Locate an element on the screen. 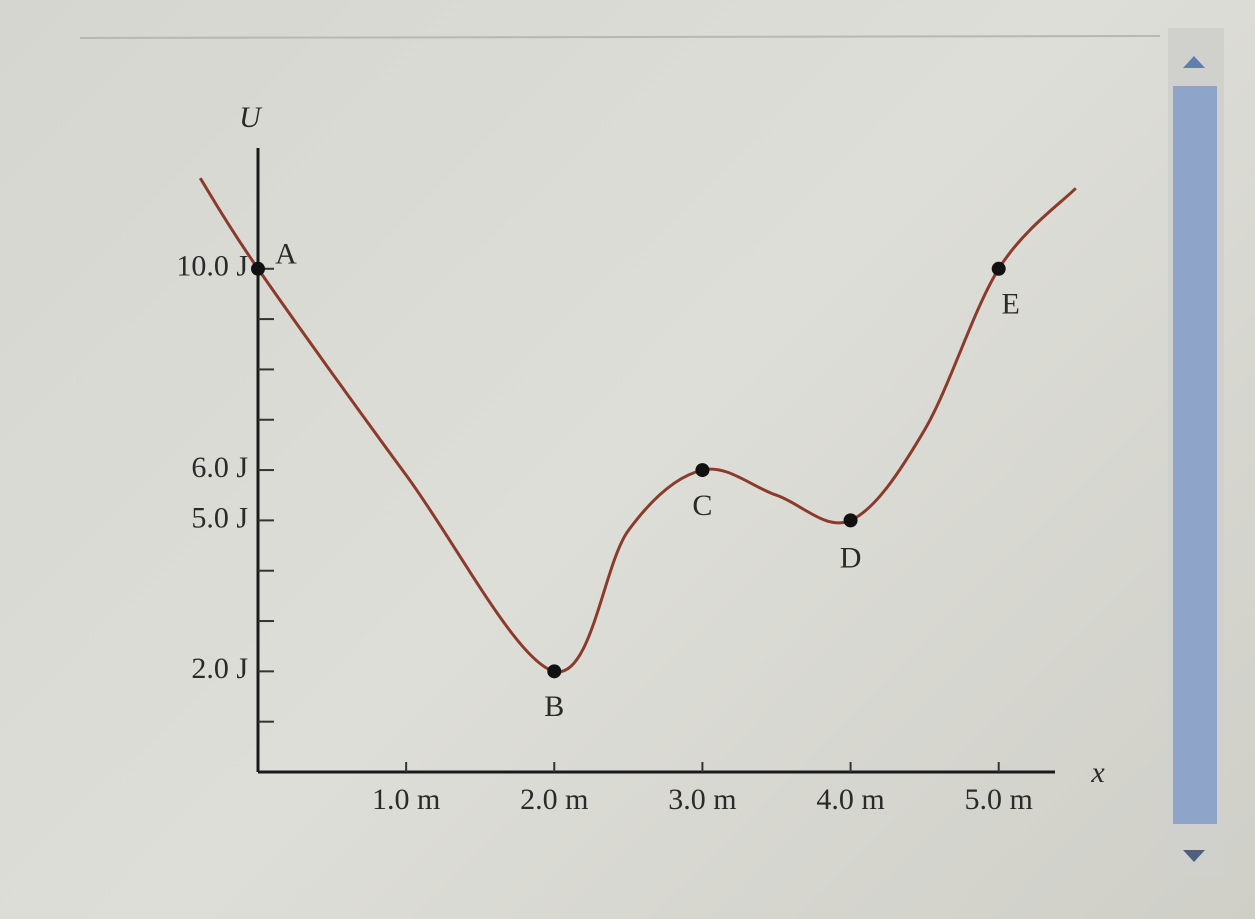  point-label: A is located at coordinates (286, 254).